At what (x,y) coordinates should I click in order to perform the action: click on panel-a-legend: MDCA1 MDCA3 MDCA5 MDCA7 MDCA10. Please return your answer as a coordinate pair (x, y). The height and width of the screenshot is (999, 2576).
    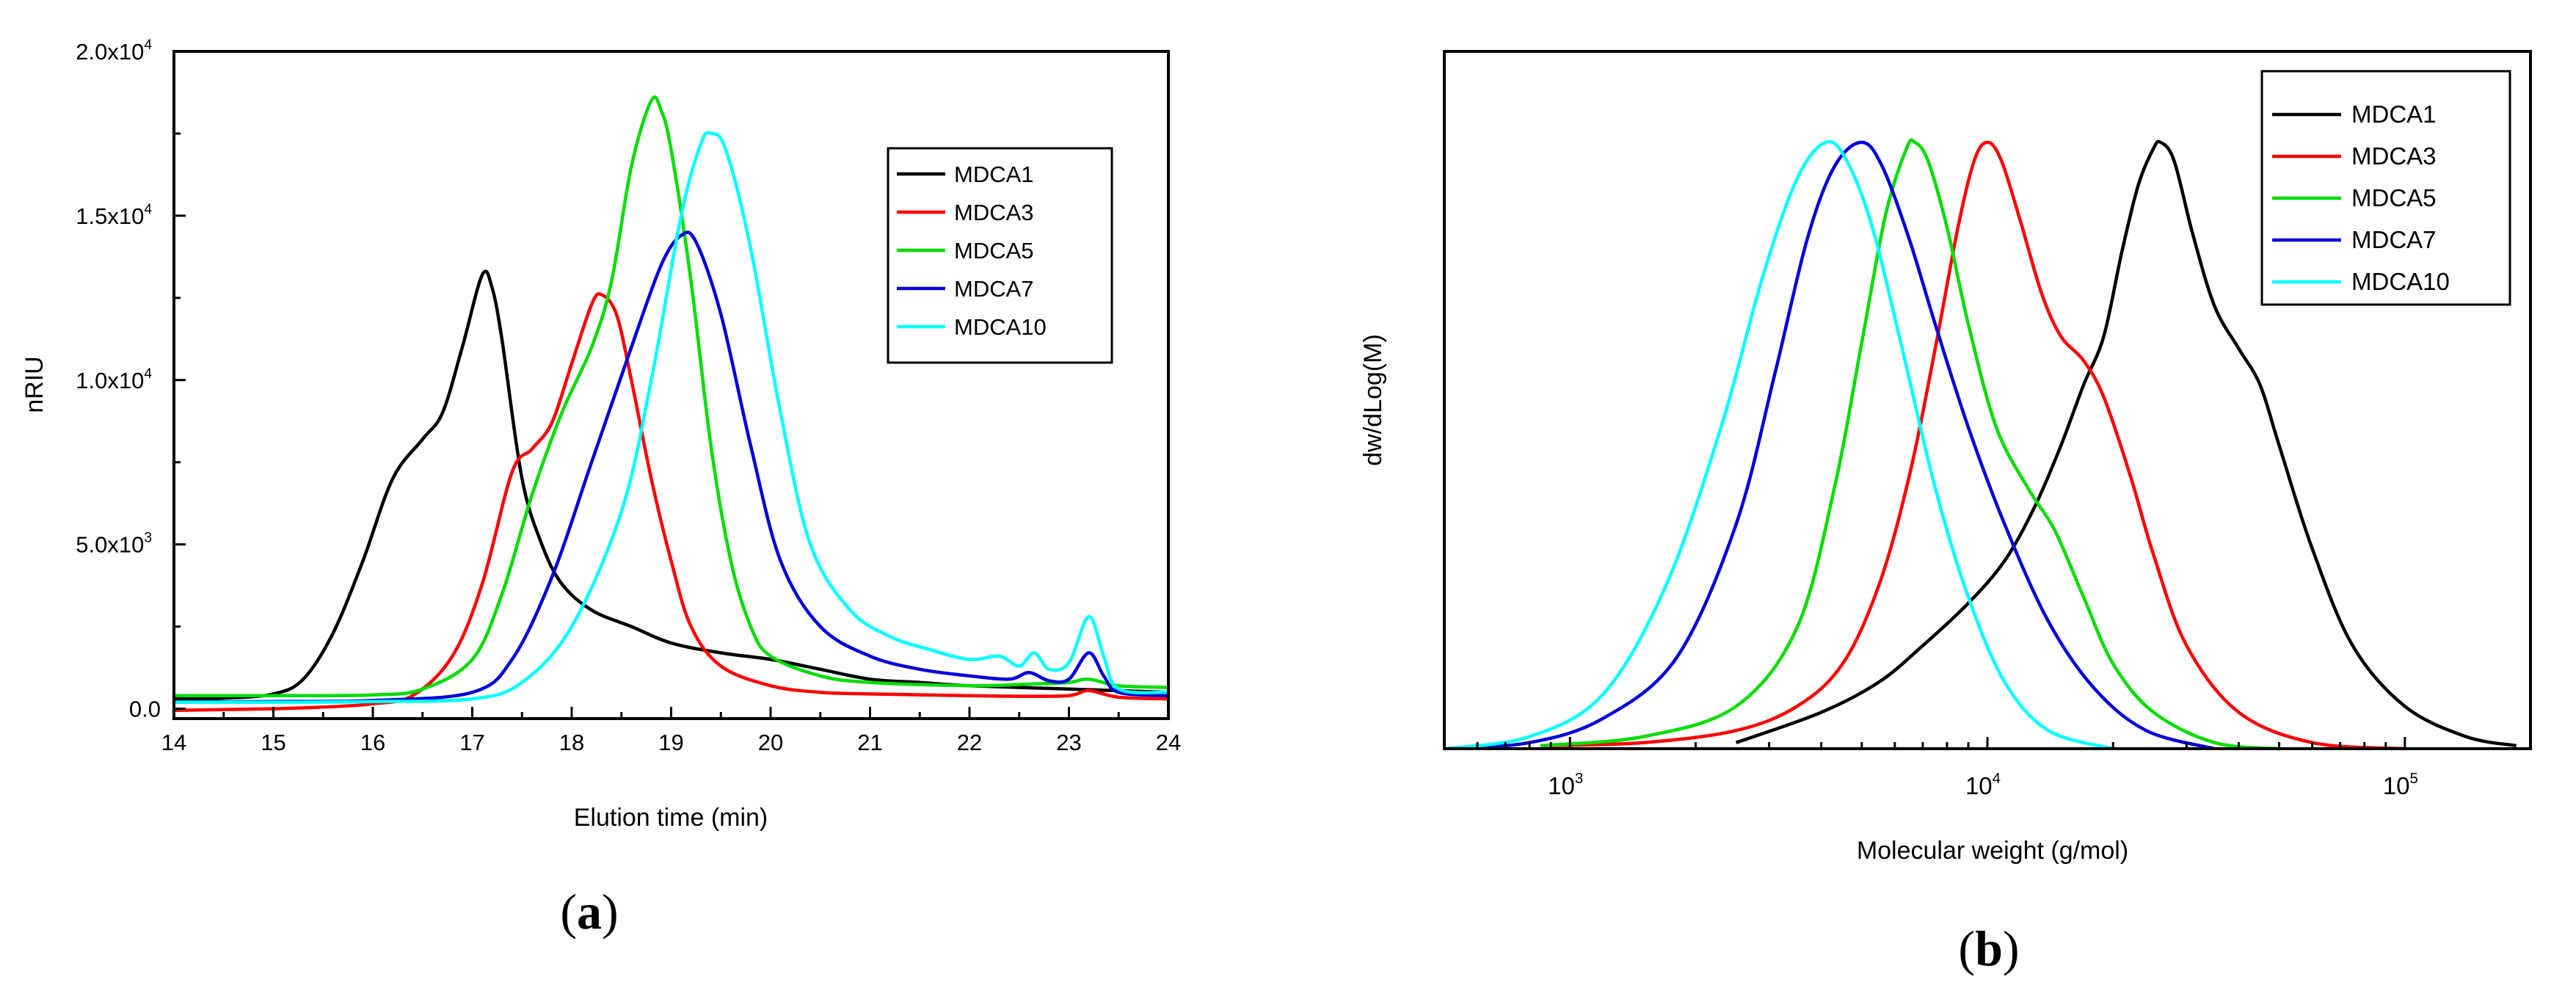
    Looking at the image, I should click on (1000, 256).